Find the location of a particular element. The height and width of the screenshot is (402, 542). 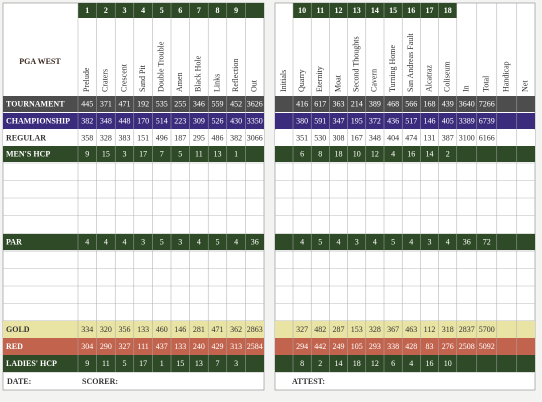

score-value: 6 is located at coordinates (302, 153).